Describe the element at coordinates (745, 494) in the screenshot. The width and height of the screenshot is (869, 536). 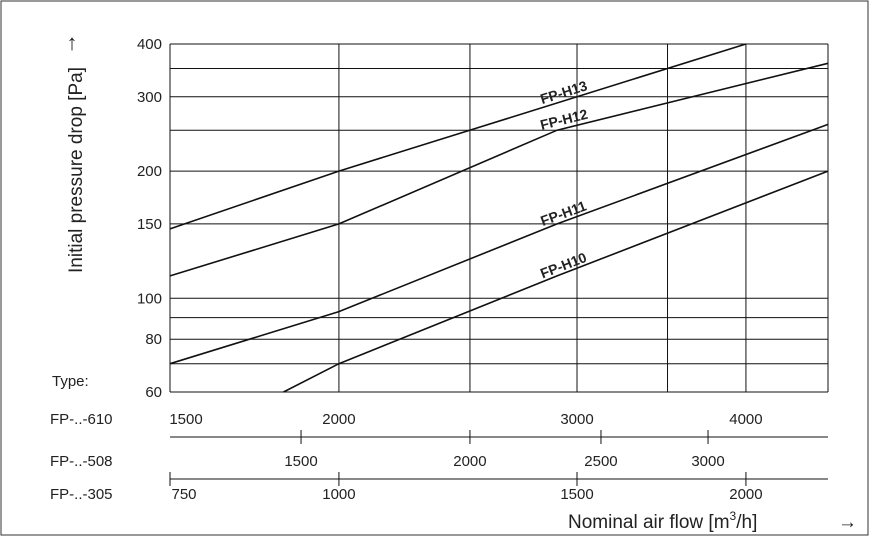
I see `scale-tick-label-2-2000: 2000` at that location.